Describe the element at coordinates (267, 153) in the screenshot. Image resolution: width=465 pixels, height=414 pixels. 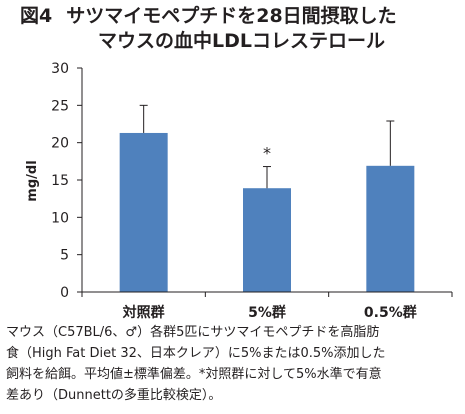
I see `significance-marker: *` at that location.